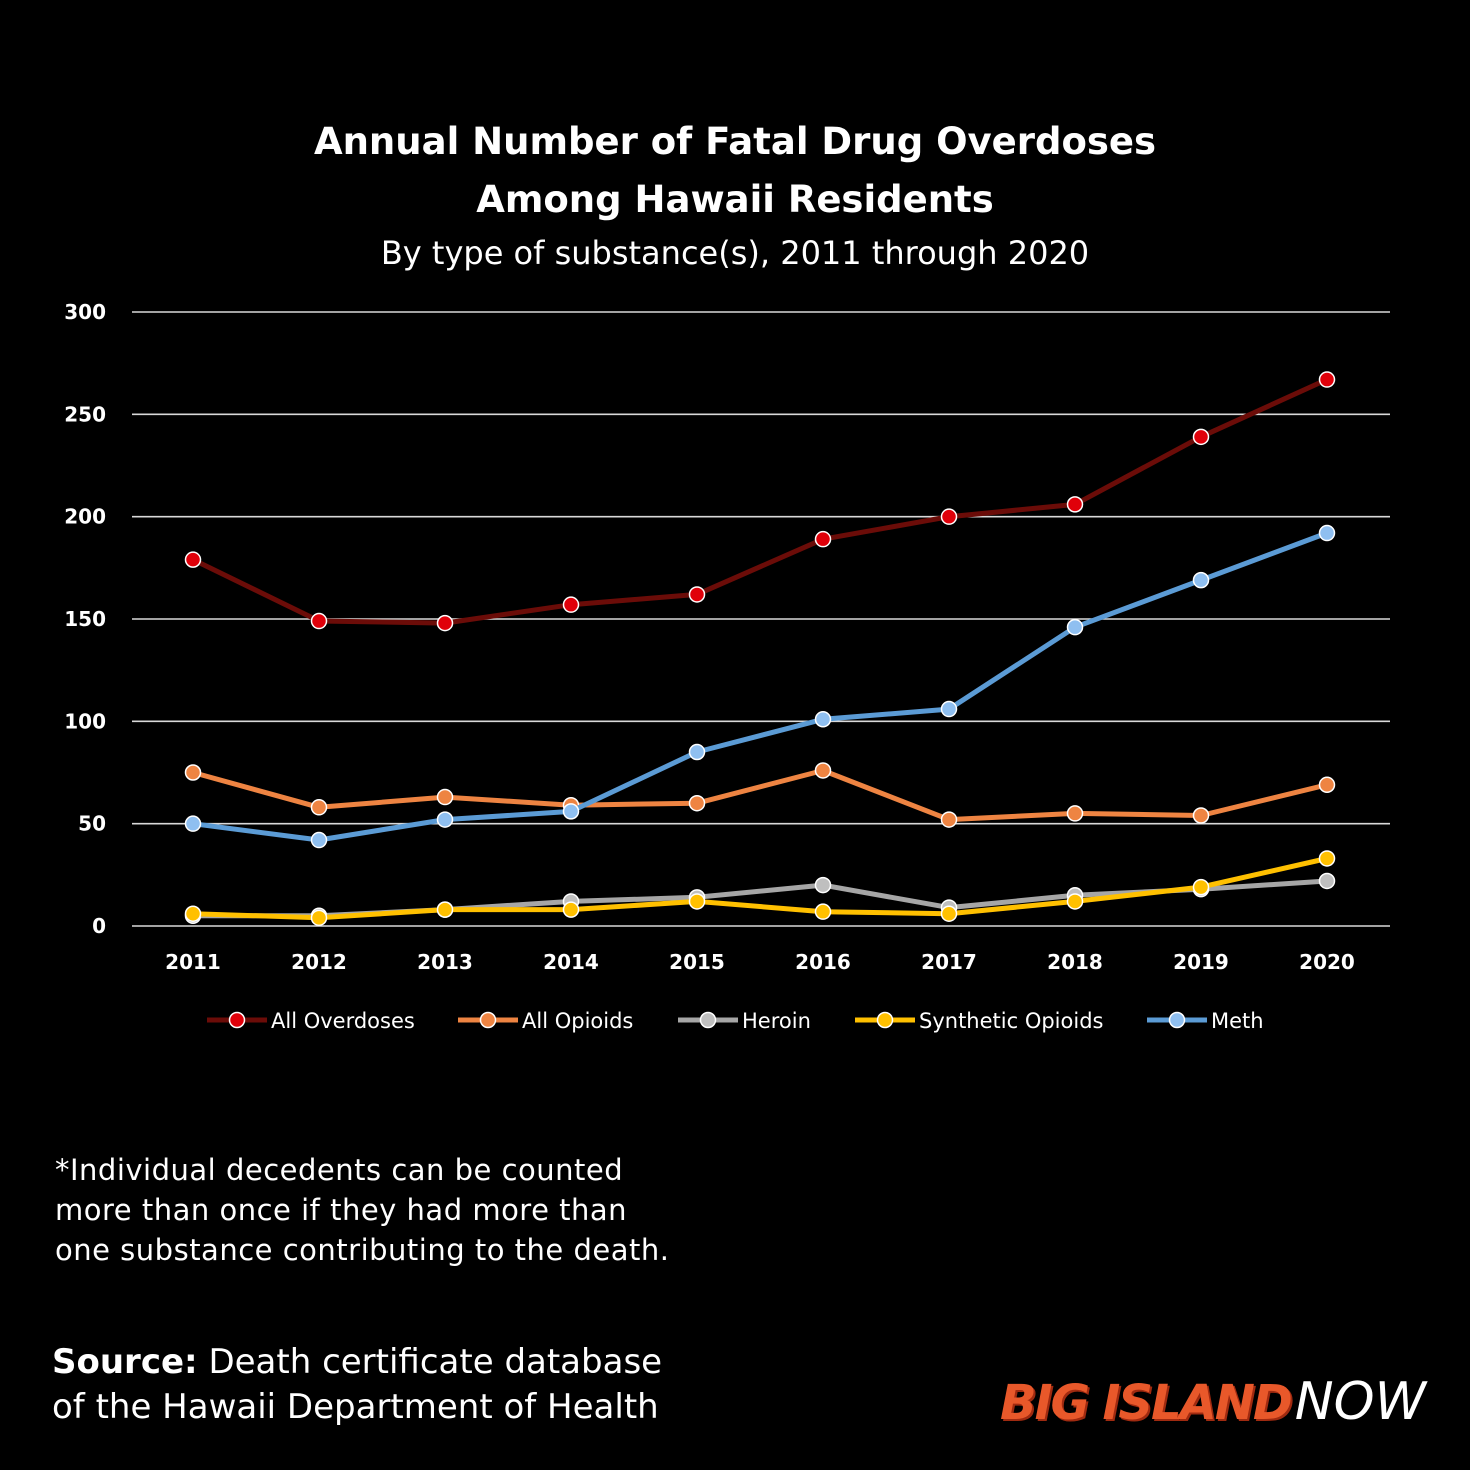 The width and height of the screenshot is (1470, 1470). I want to click on legend-item-all-opioids: All Opioids, so click(545, 1021).